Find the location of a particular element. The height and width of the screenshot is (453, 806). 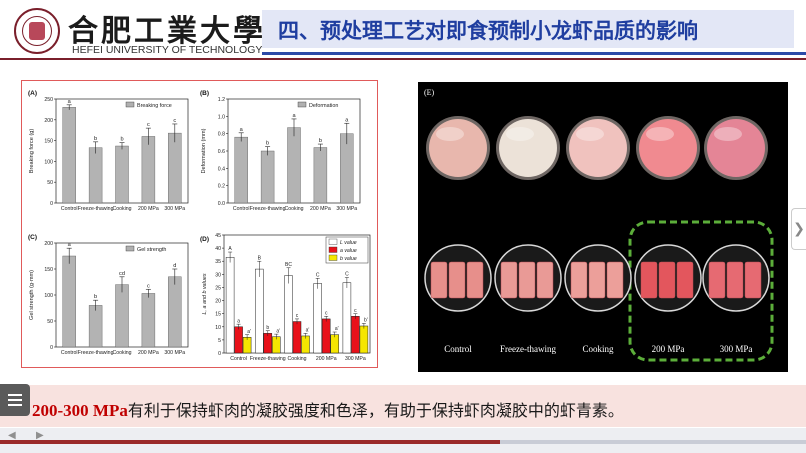

panel-d-legend-label: b value is located at coordinates (348, 259).